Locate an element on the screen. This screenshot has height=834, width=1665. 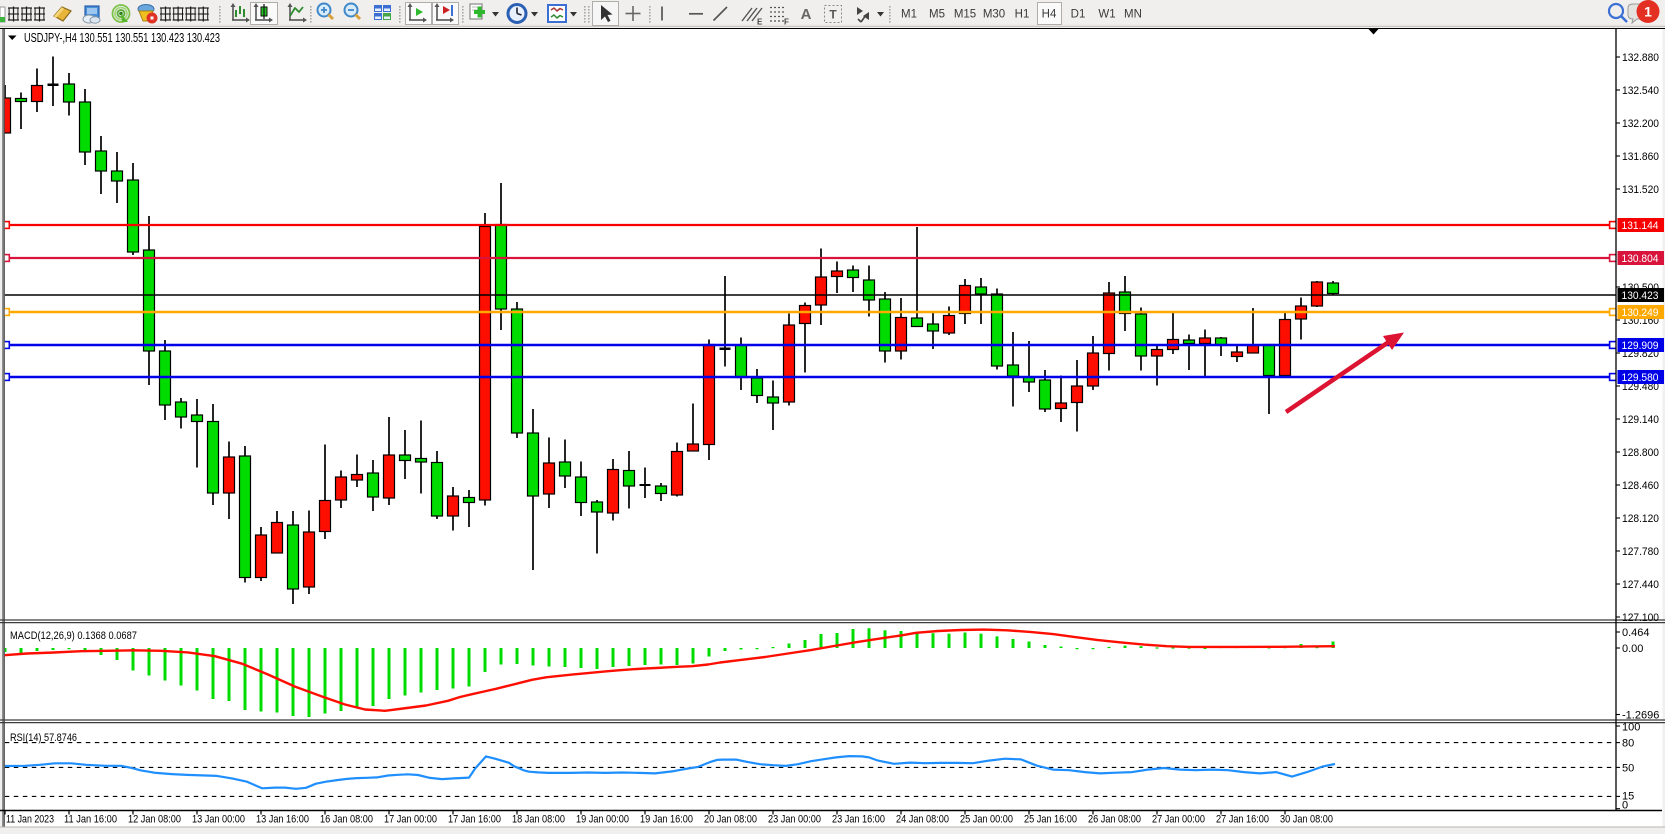
svg-text: M30 is located at coordinates (994, 15).